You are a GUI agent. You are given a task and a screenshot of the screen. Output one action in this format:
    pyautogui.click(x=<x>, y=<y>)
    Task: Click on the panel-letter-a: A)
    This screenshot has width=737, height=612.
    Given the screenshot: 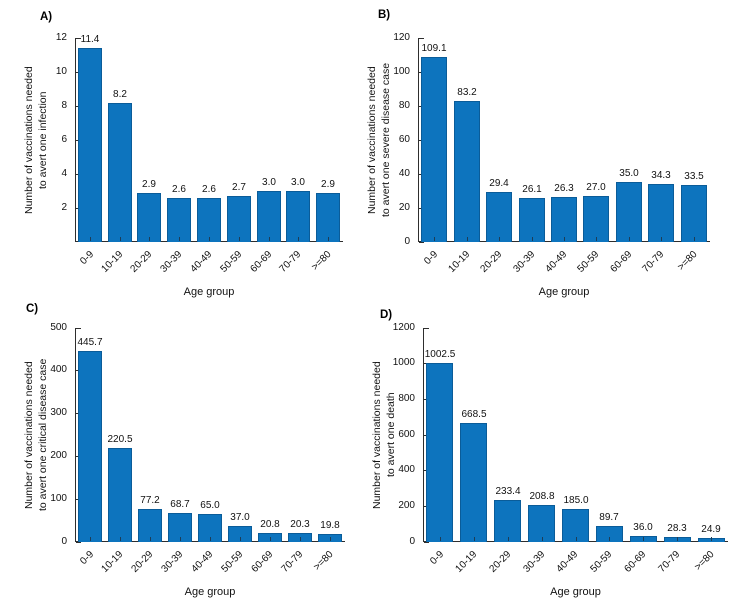 What is the action you would take?
    pyautogui.click(x=46, y=17)
    